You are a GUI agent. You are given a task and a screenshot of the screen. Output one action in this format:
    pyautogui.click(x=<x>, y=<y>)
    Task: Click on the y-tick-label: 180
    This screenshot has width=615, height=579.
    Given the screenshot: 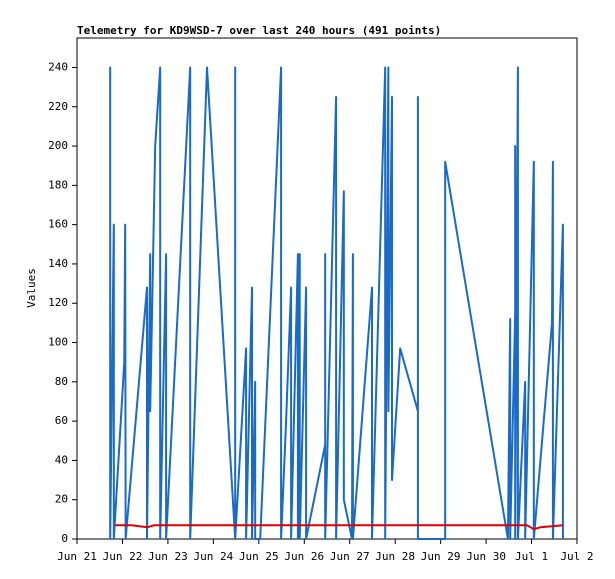 What is the action you would take?
    pyautogui.click(x=58, y=184)
    